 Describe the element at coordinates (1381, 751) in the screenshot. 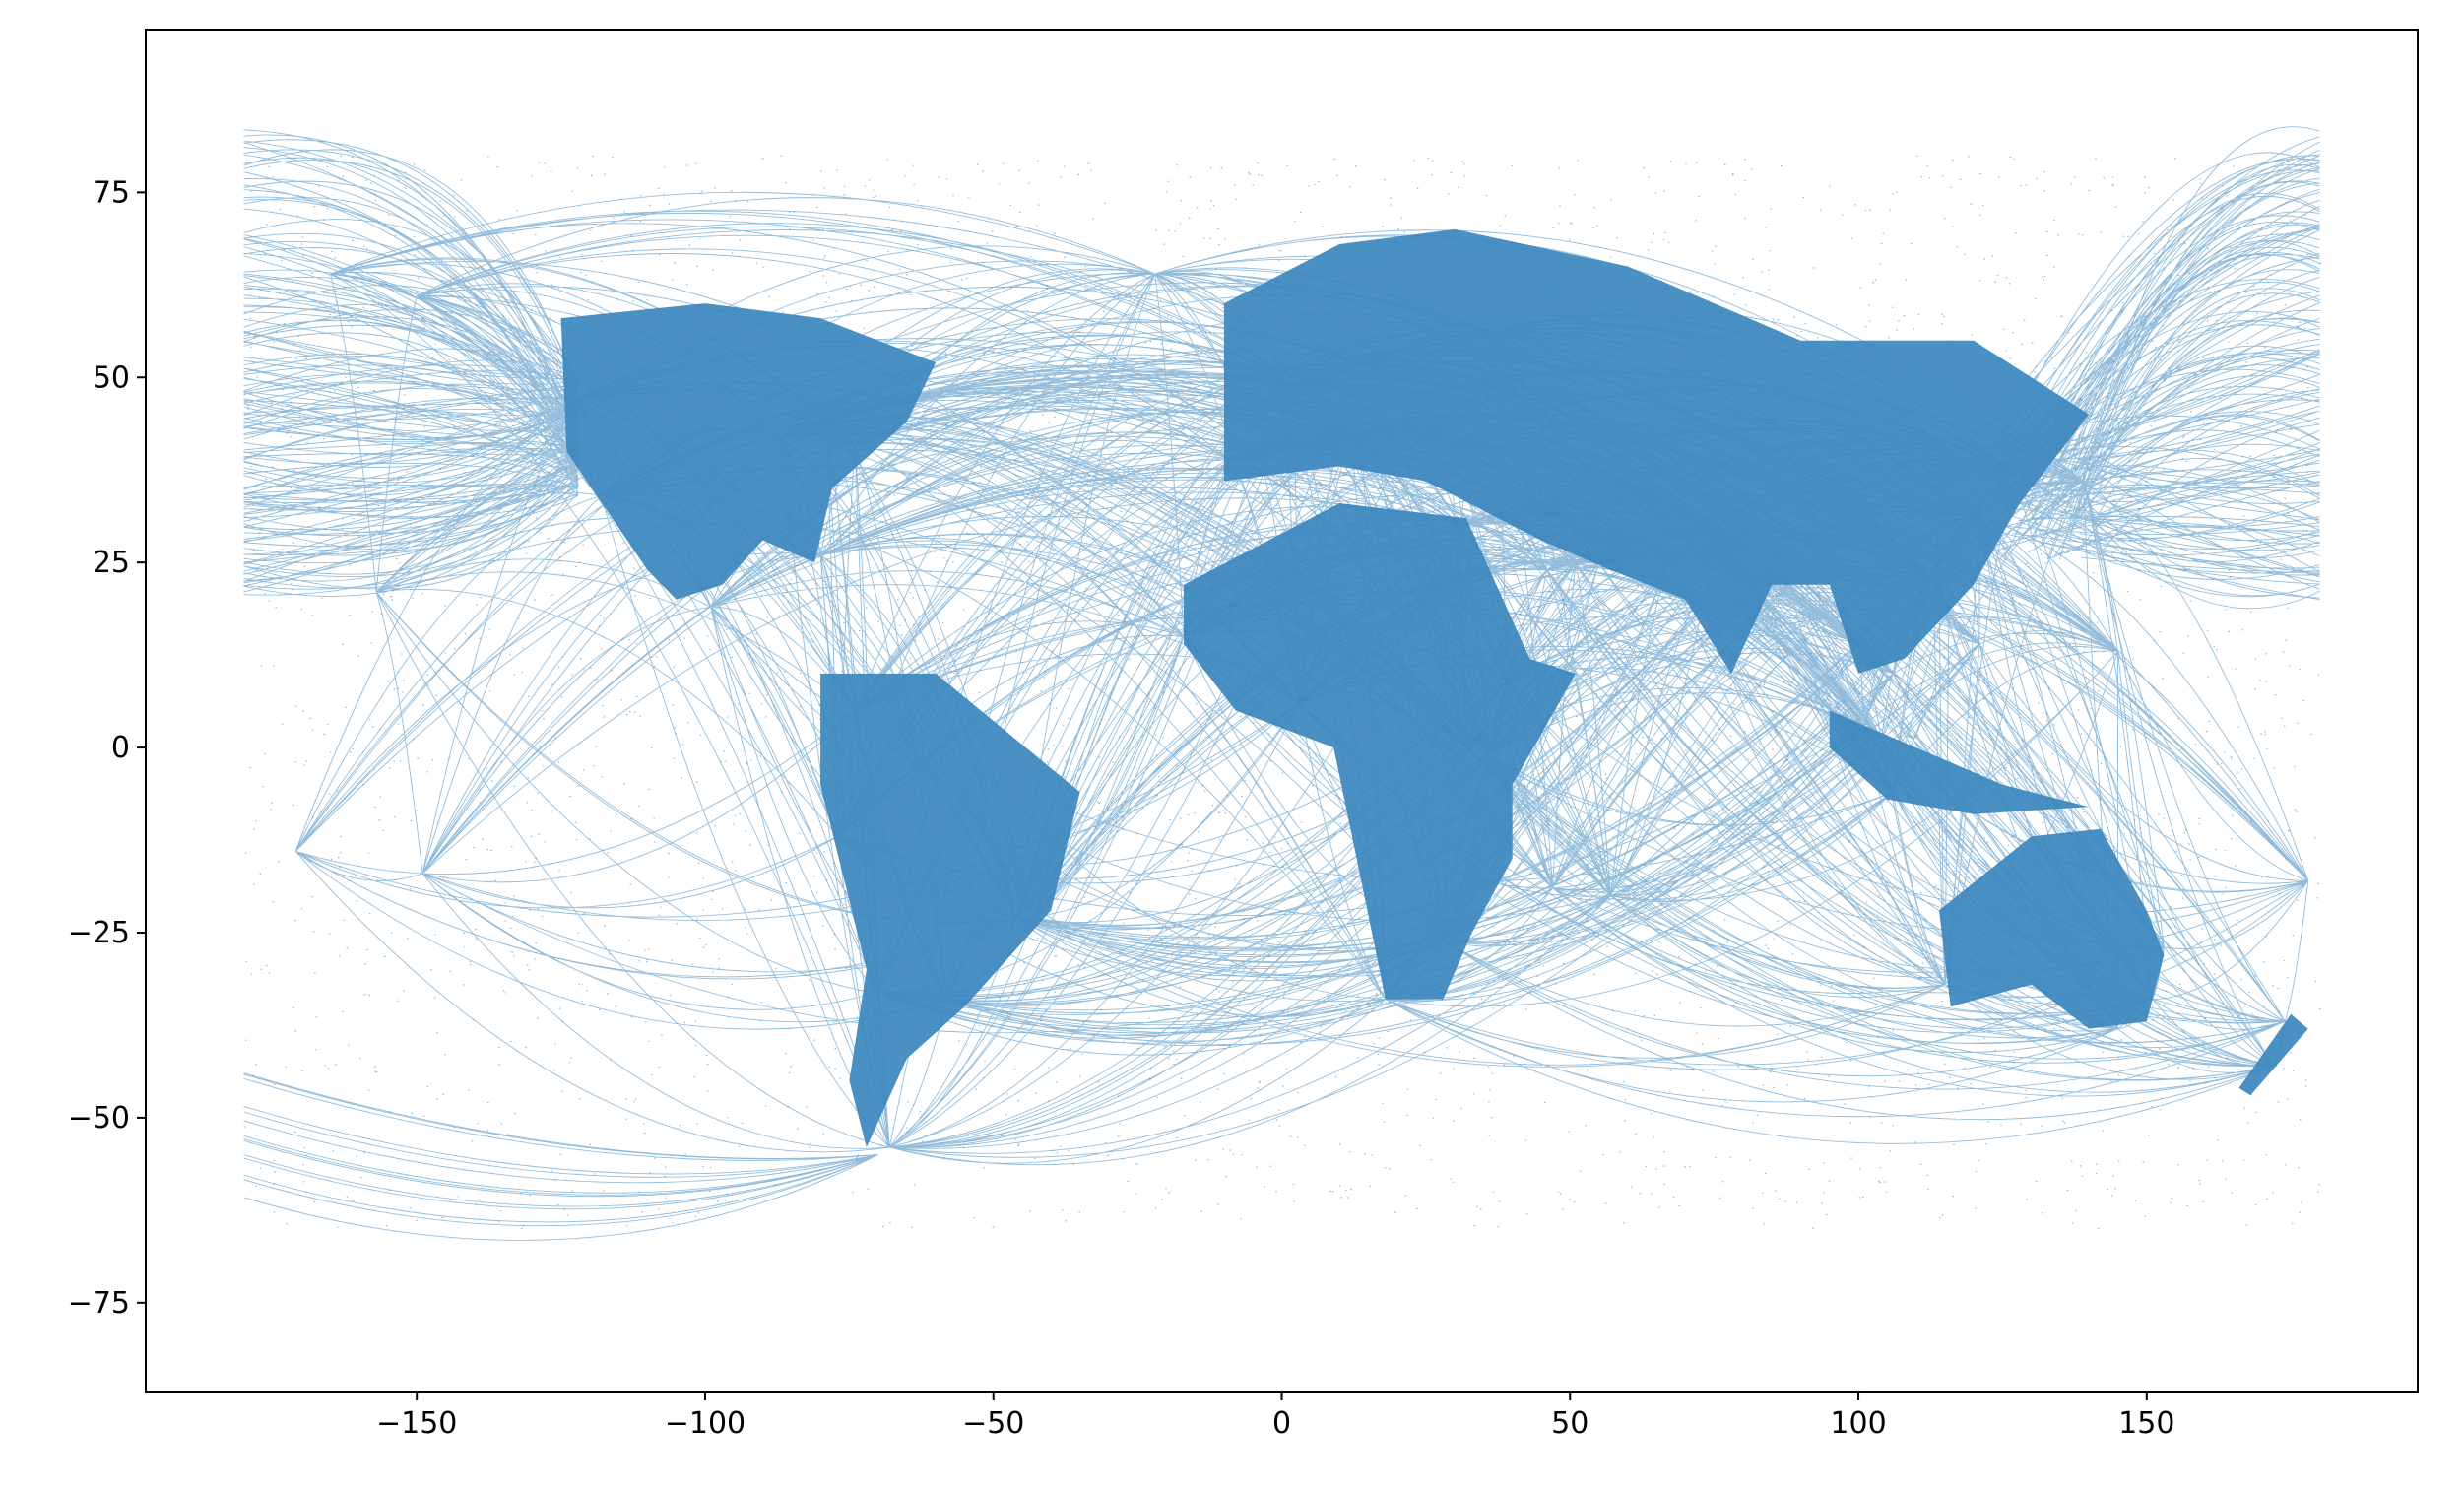

I see `dense-africa` at that location.